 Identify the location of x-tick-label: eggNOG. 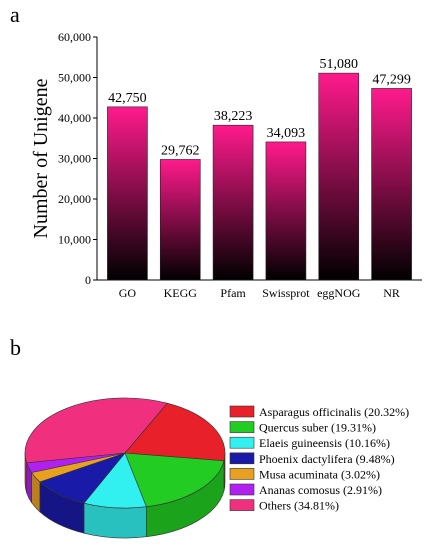
(339, 293).